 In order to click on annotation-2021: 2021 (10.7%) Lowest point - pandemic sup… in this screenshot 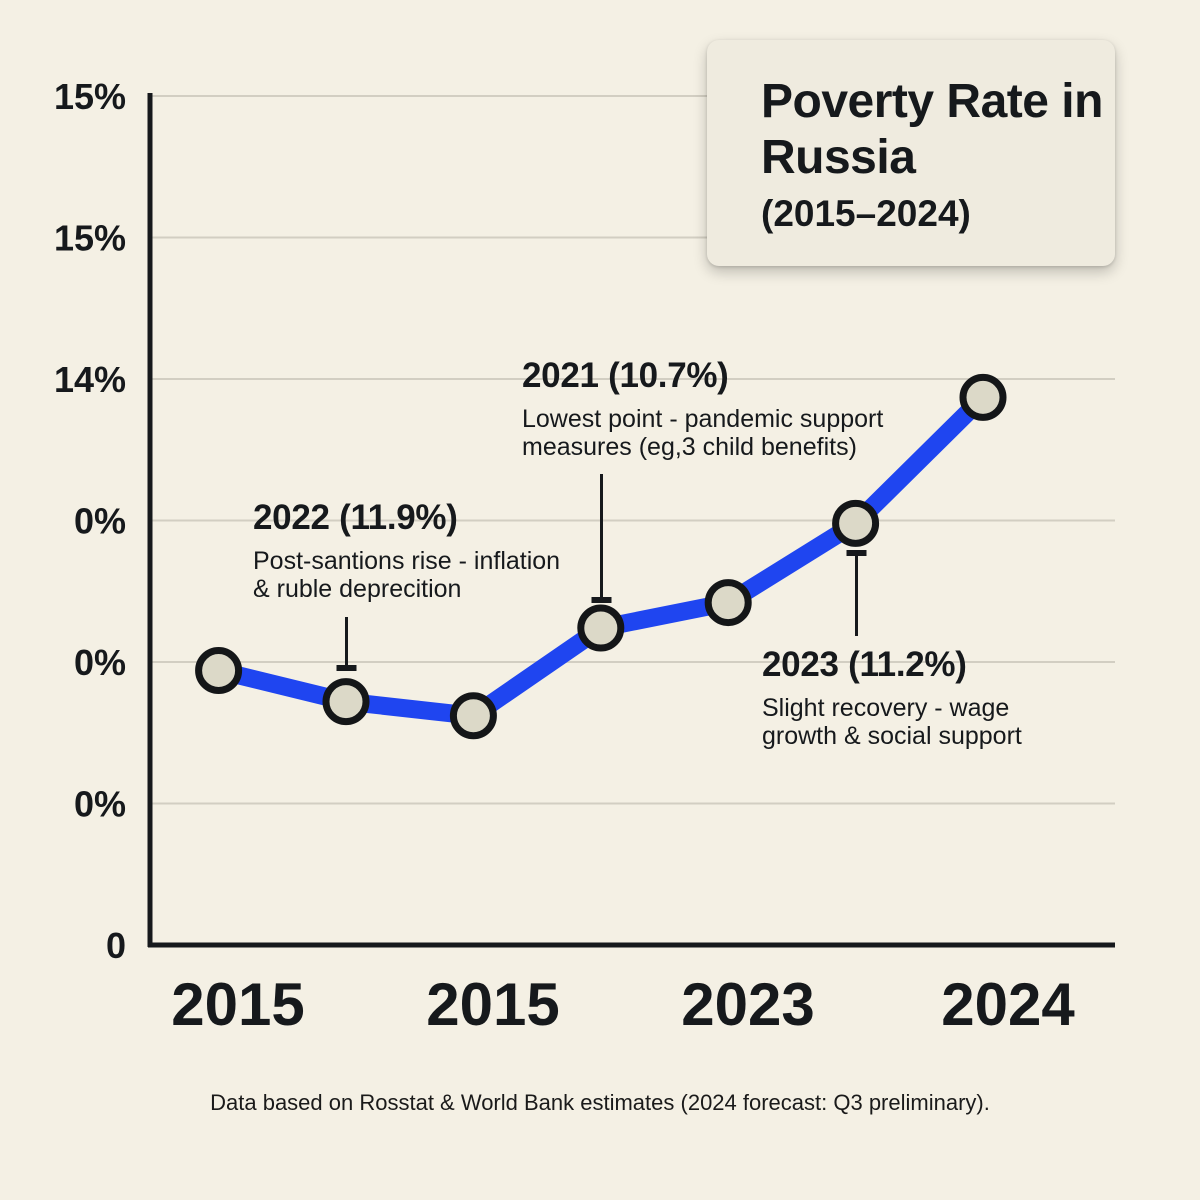, I will do `click(702, 408)`.